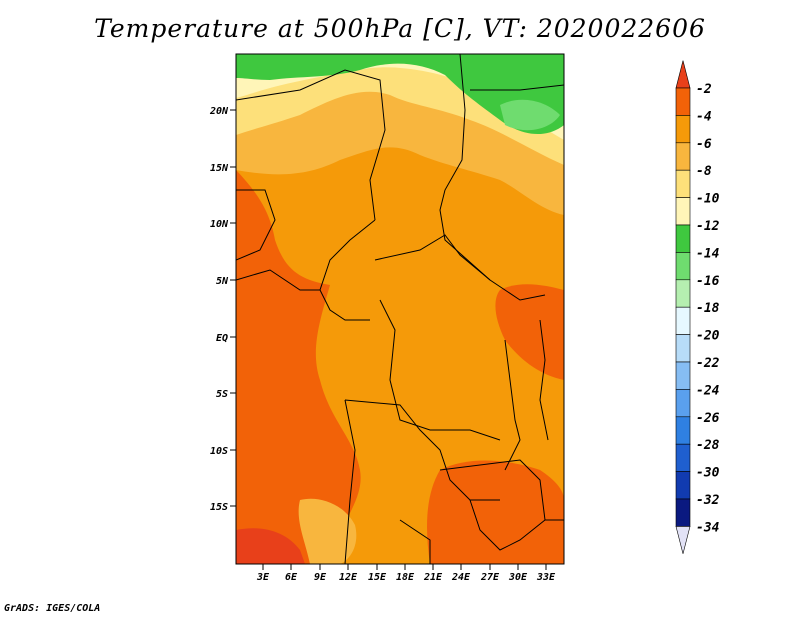 The image size is (800, 618). Describe the element at coordinates (320, 577) in the screenshot. I see `lon-label: 9E` at that location.